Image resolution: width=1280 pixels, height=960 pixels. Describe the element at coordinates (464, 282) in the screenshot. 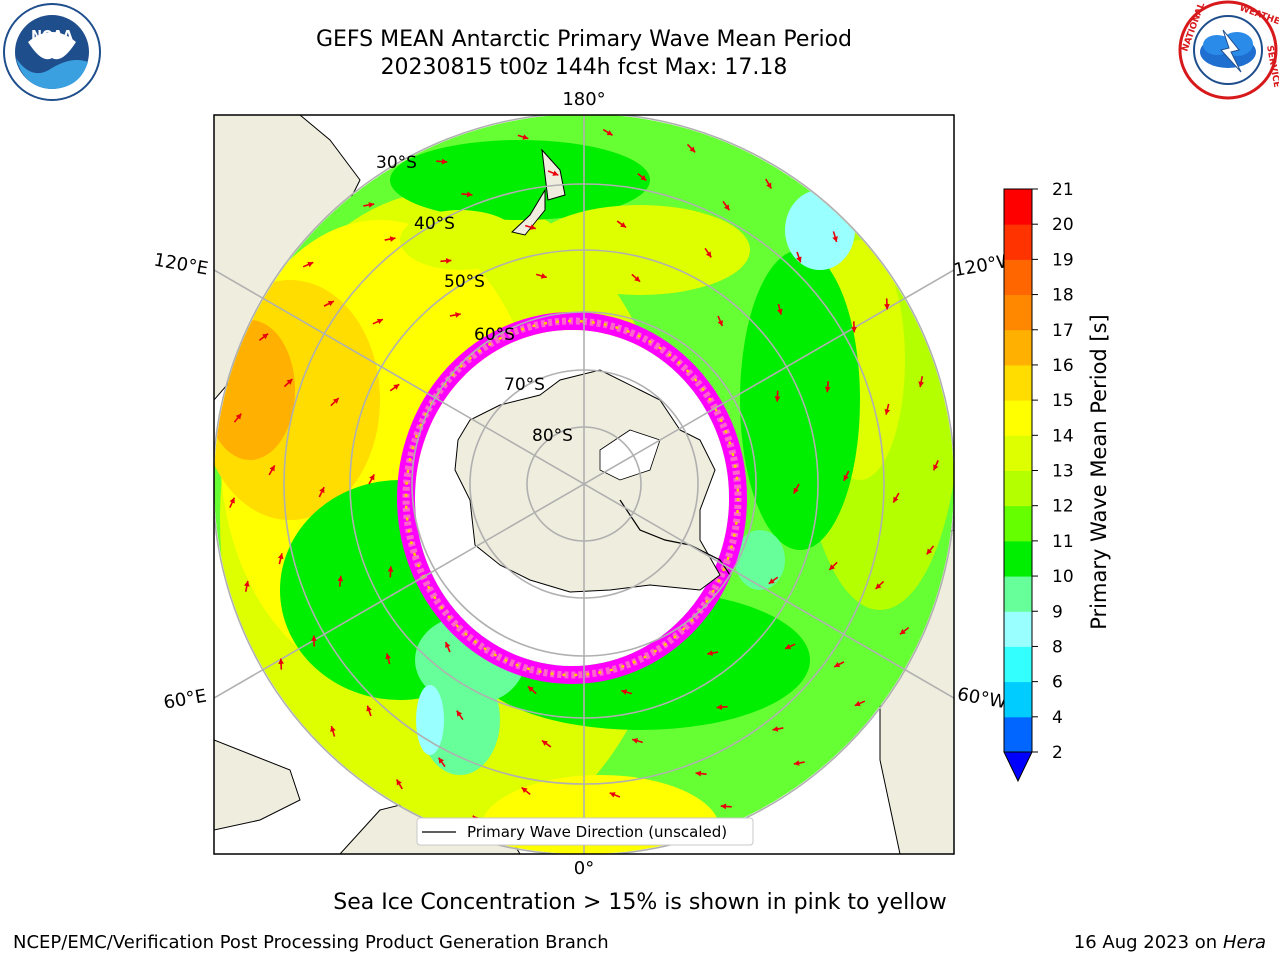

I see `lat-label-50s: 50°S` at that location.